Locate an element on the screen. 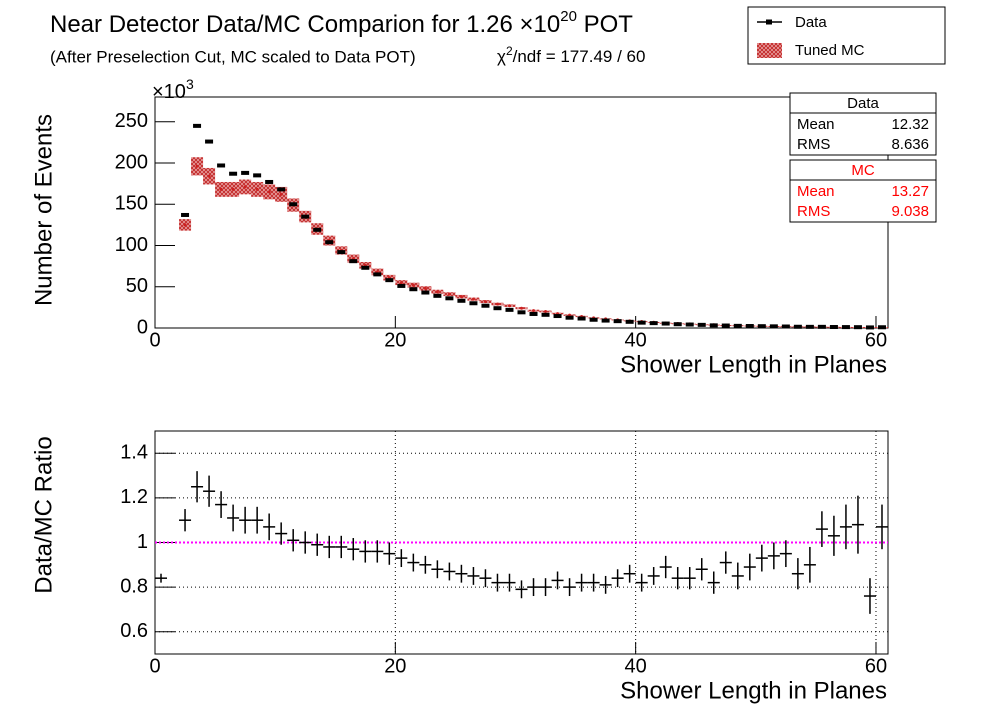  chi2: χ2/ndf = 177.49 / 60 is located at coordinates (571, 55).